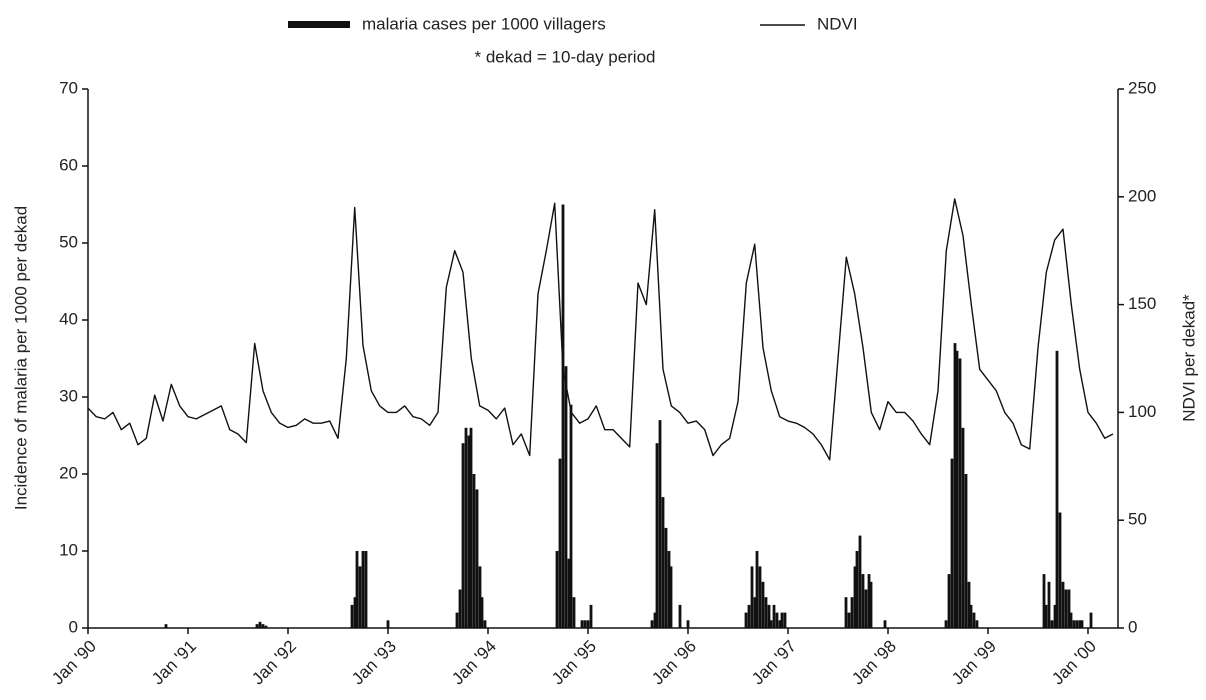 This screenshot has width=1206, height=700. I want to click on y-tick-label: 30, so click(68, 395).